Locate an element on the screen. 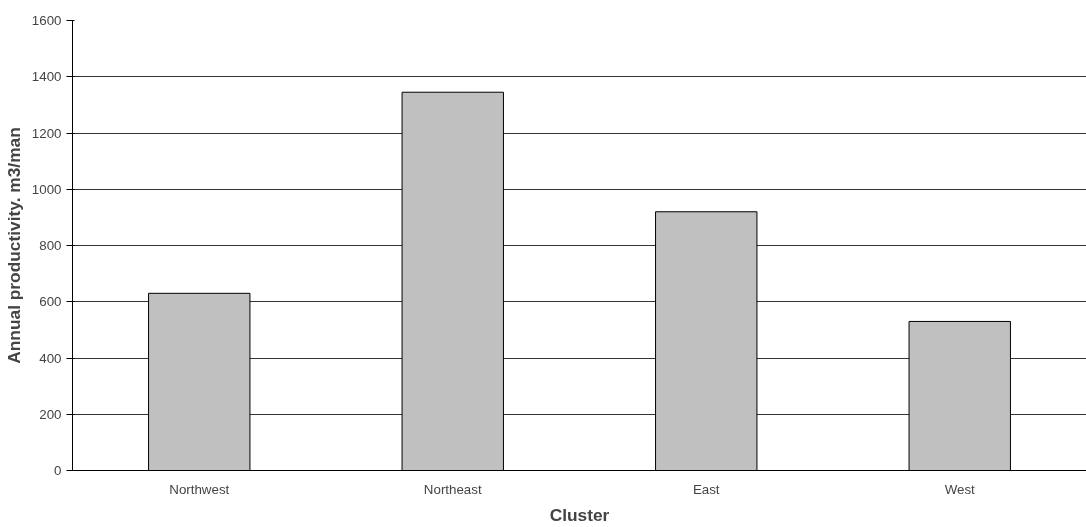 The height and width of the screenshot is (527, 1086). y-tick-label: 400 is located at coordinates (50, 358).